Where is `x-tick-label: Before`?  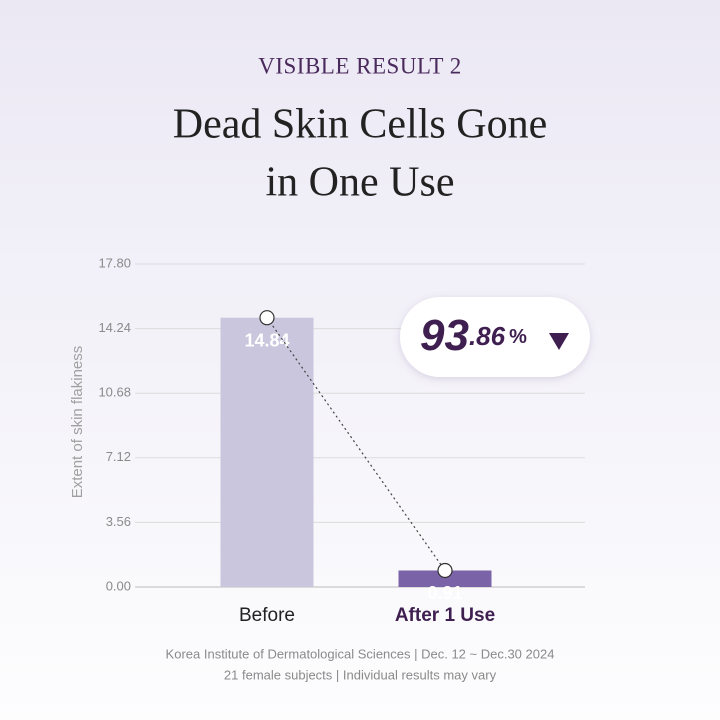
x-tick-label: Before is located at coordinates (267, 615).